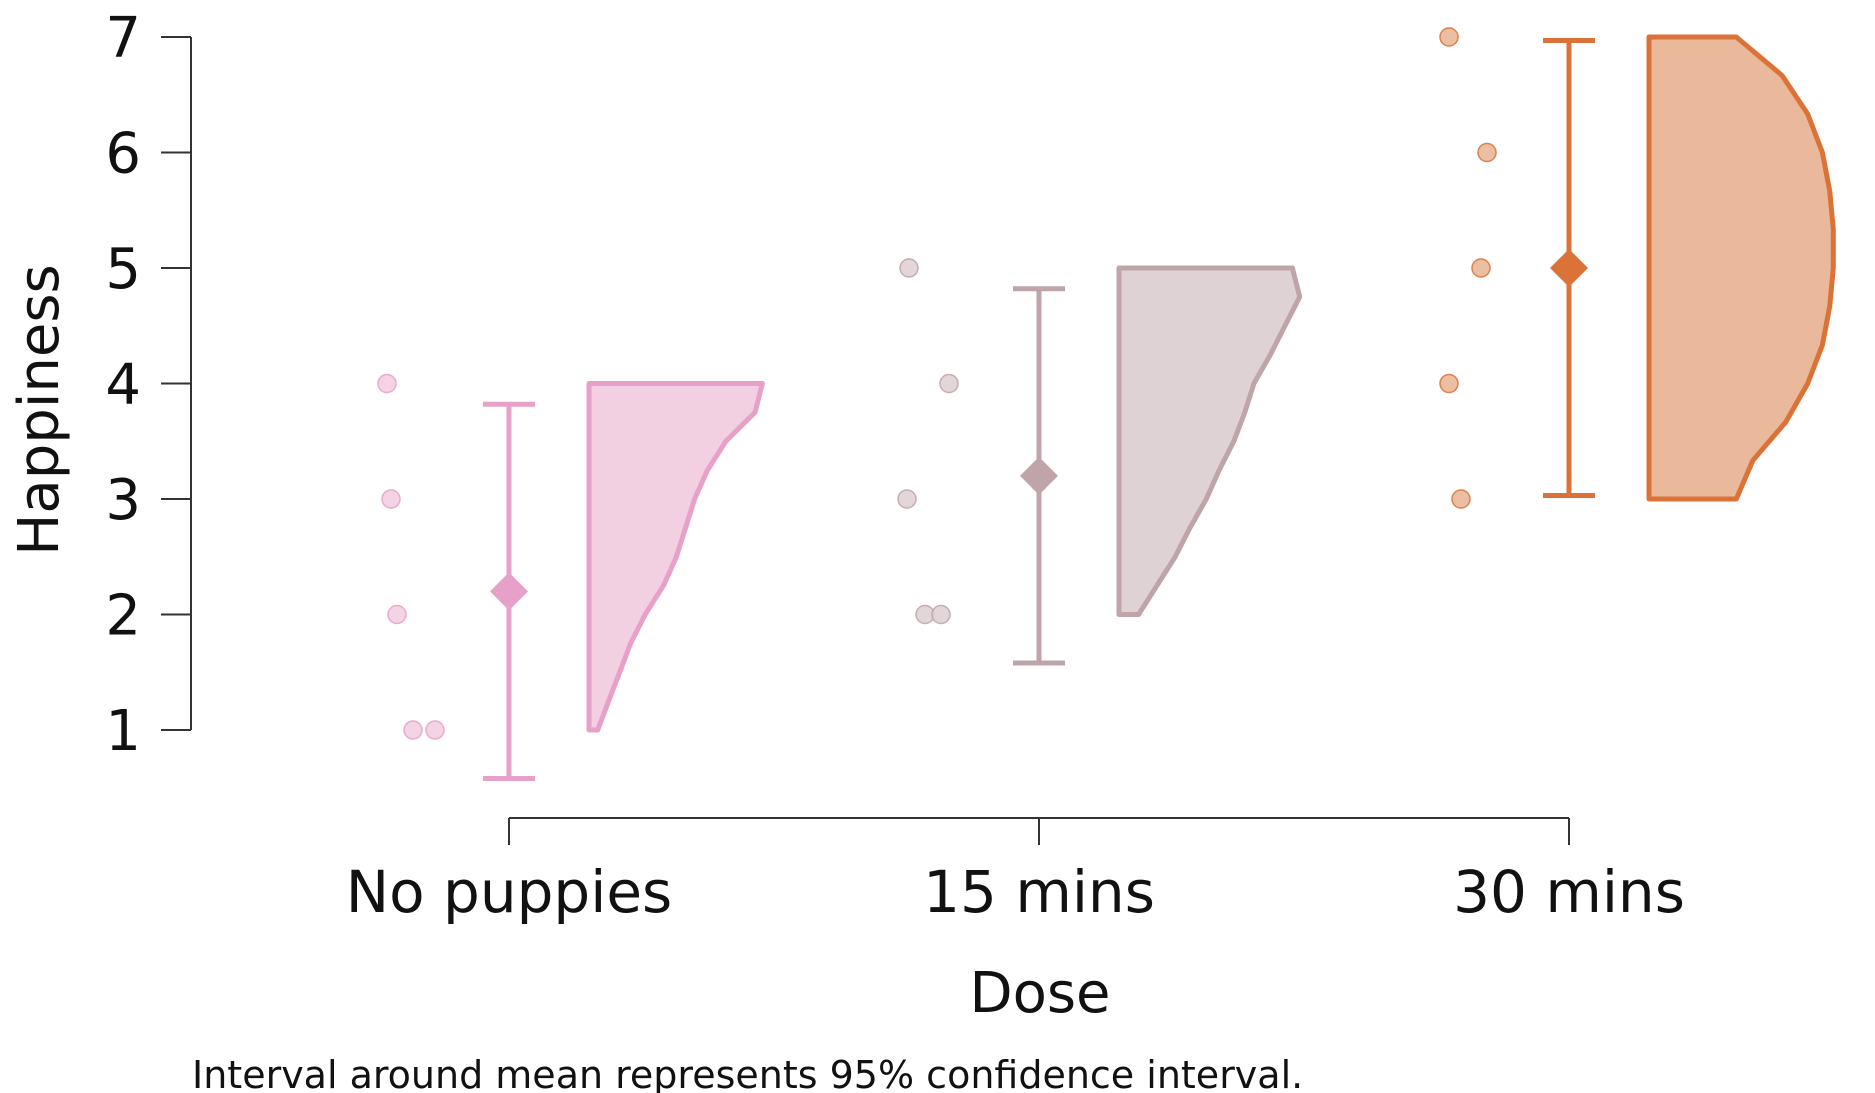  Describe the element at coordinates (123, 154) in the screenshot. I see `y-tick-label: 6` at that location.